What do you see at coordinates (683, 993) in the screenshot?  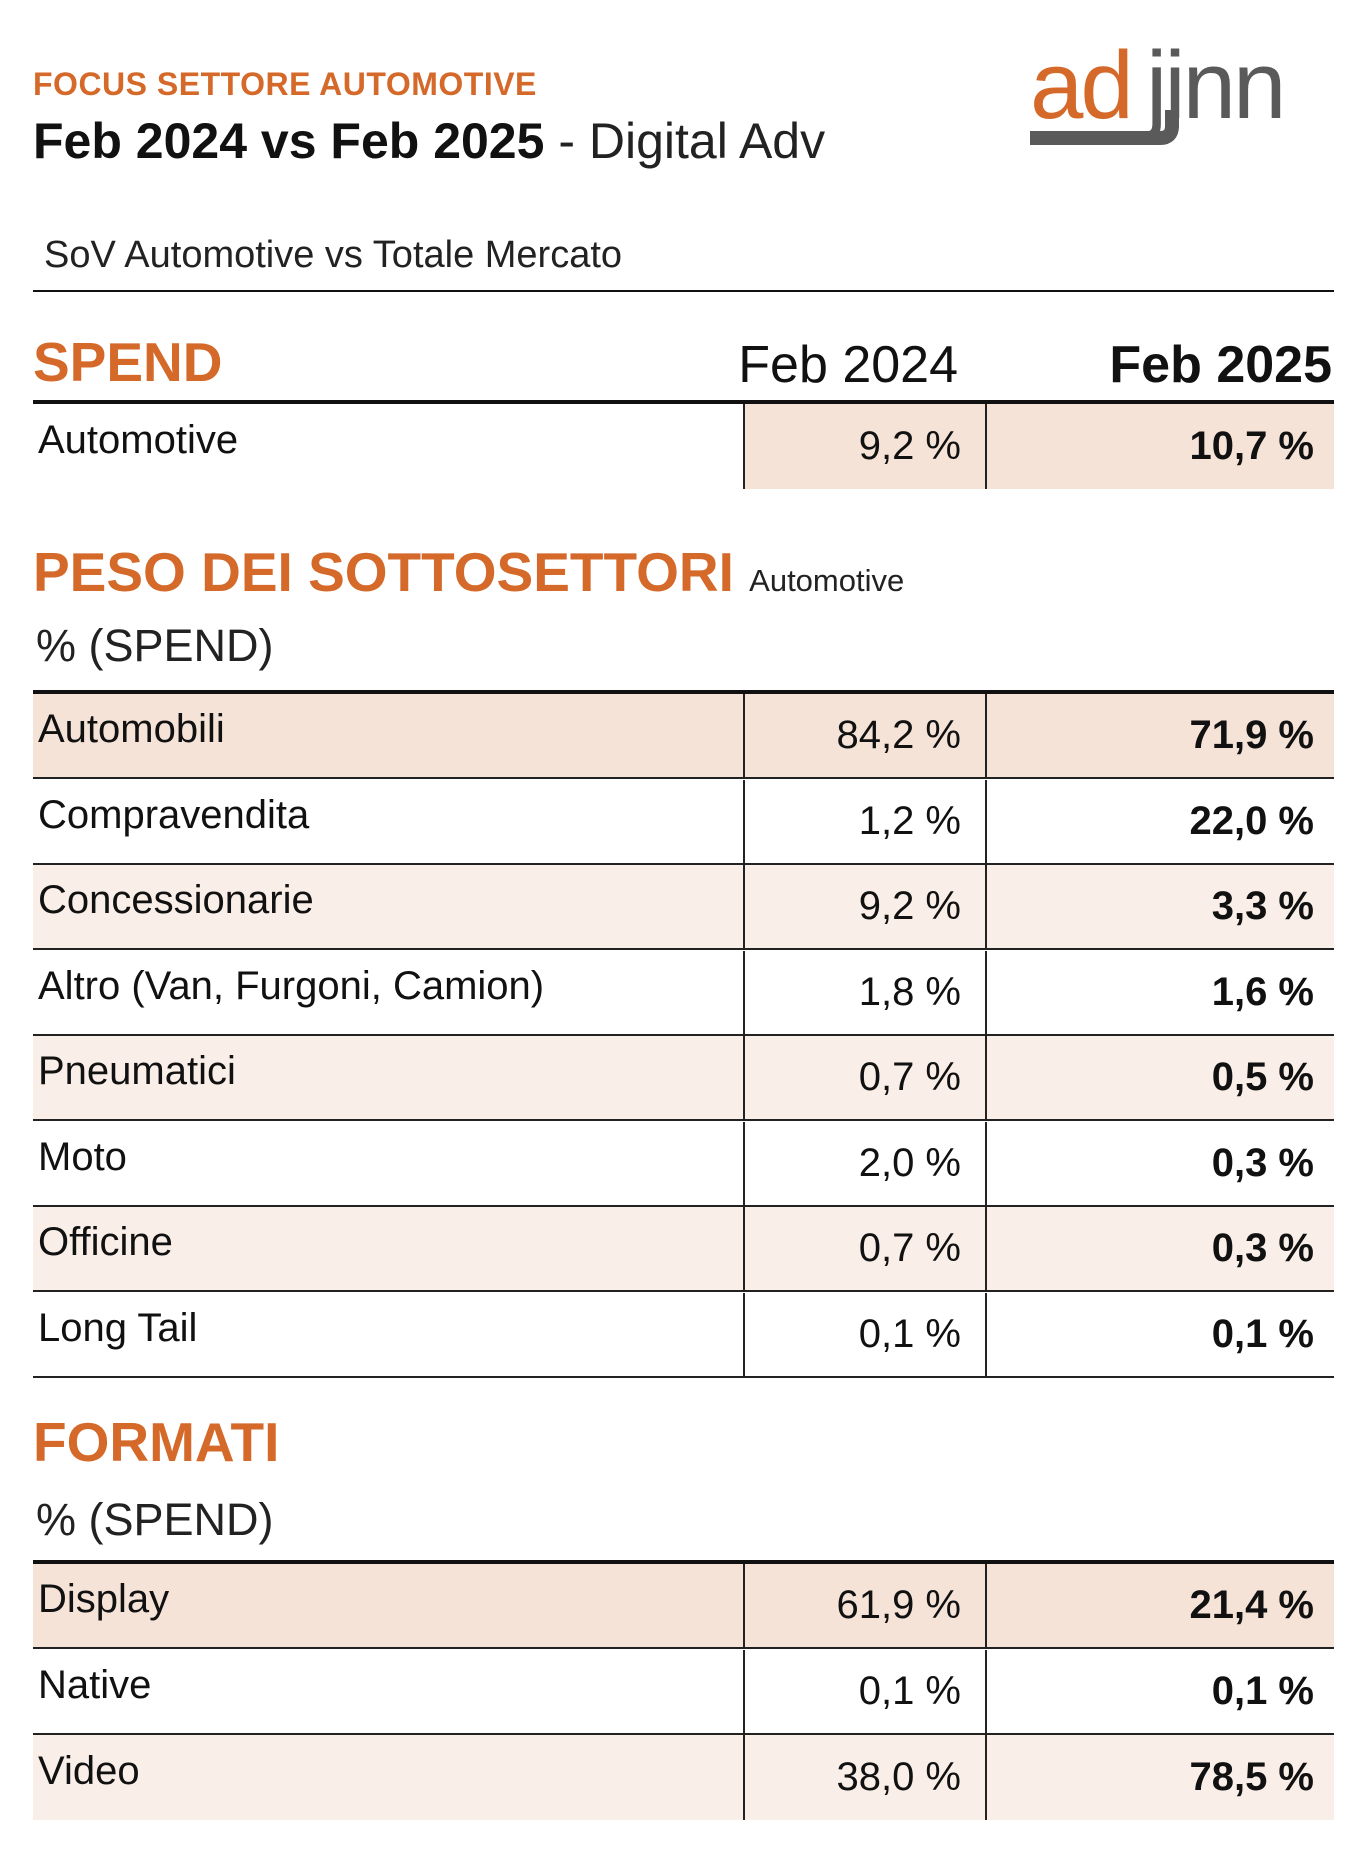 I see `table-row: Altro (Van, Furgoni, Camion) 1,8 % 1,6 %` at bounding box center [683, 993].